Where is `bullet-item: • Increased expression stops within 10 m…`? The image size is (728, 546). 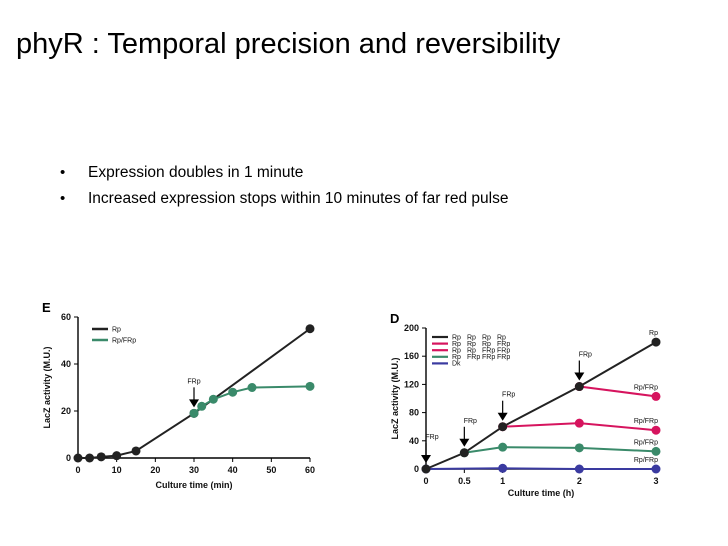
bullet-item: • Increased expression stops within 10 m… is located at coordinates (284, 199).